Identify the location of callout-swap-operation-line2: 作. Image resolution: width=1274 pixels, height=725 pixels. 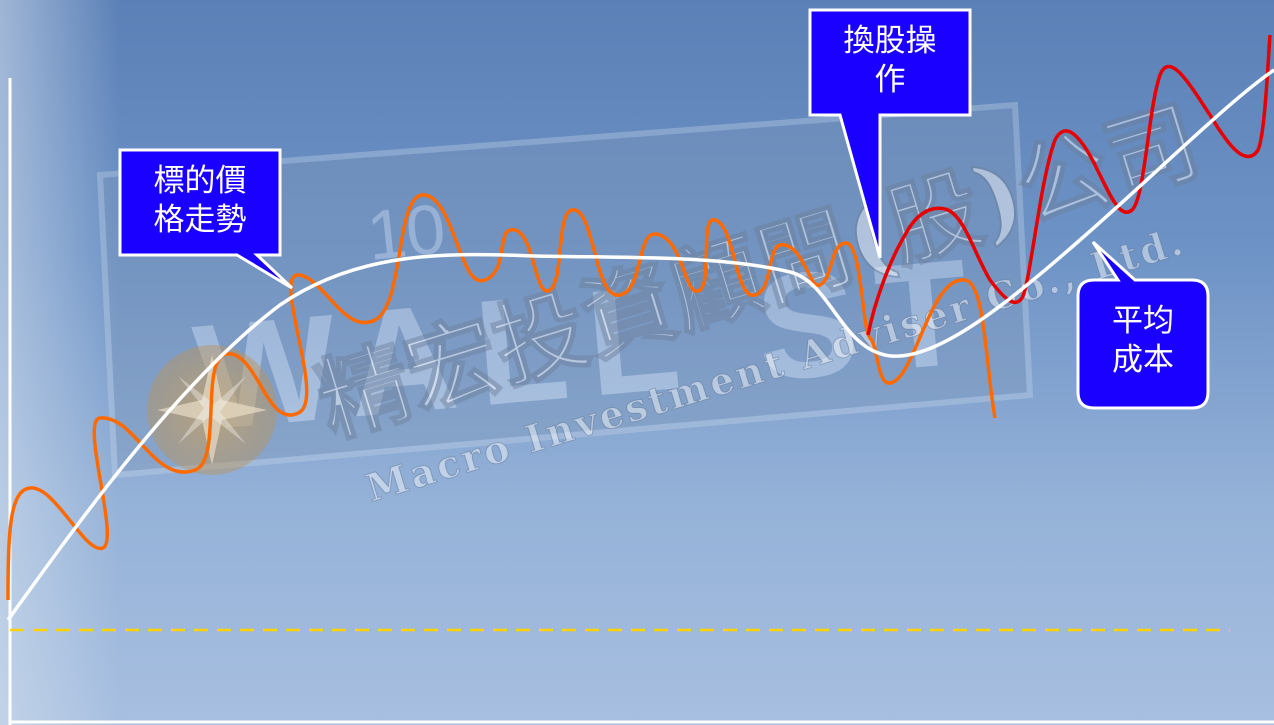
(890, 80).